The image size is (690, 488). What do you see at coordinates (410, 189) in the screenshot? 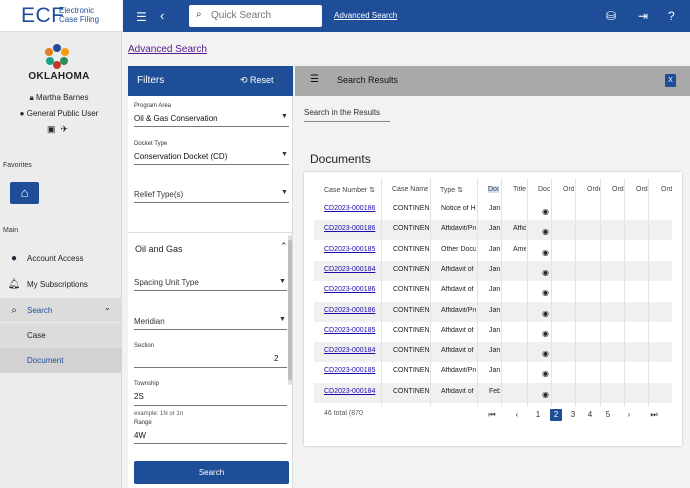
I see `column-header-case-name: Case Name` at bounding box center [410, 189].